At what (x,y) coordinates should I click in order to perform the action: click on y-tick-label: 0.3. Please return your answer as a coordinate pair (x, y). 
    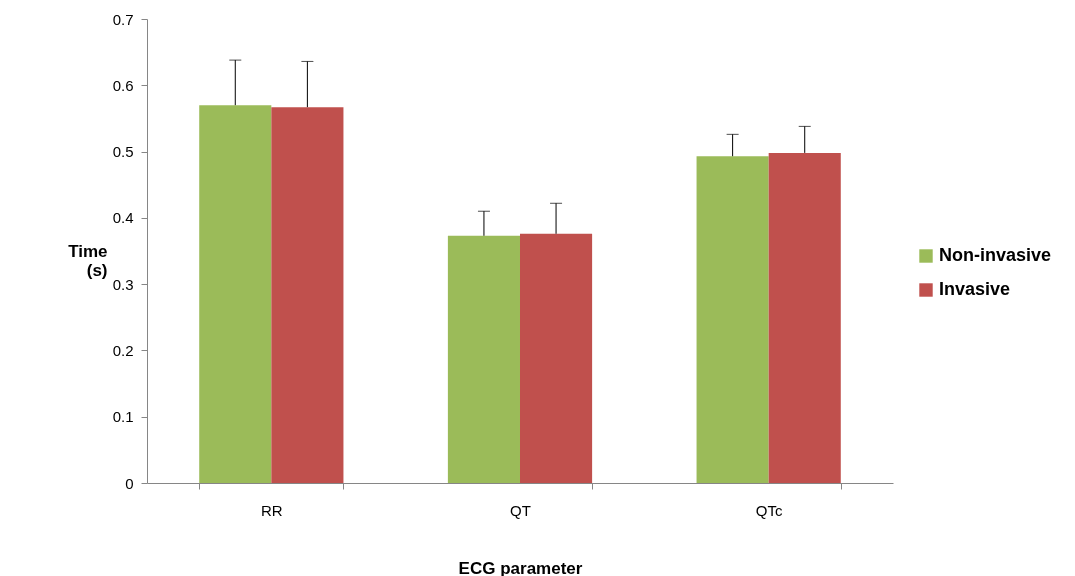
    Looking at the image, I should click on (123, 284).